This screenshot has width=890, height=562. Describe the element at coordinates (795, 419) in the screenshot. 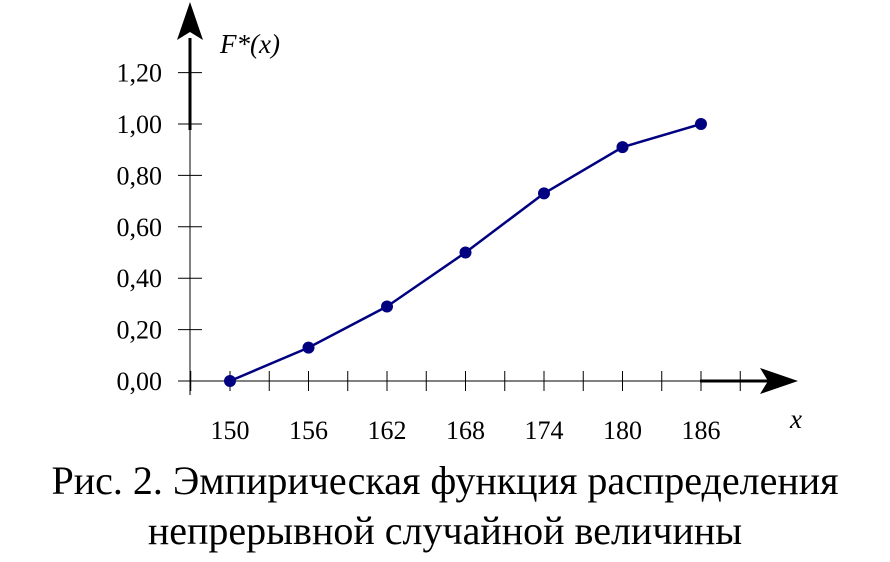

I see `x-axis-label: x` at that location.